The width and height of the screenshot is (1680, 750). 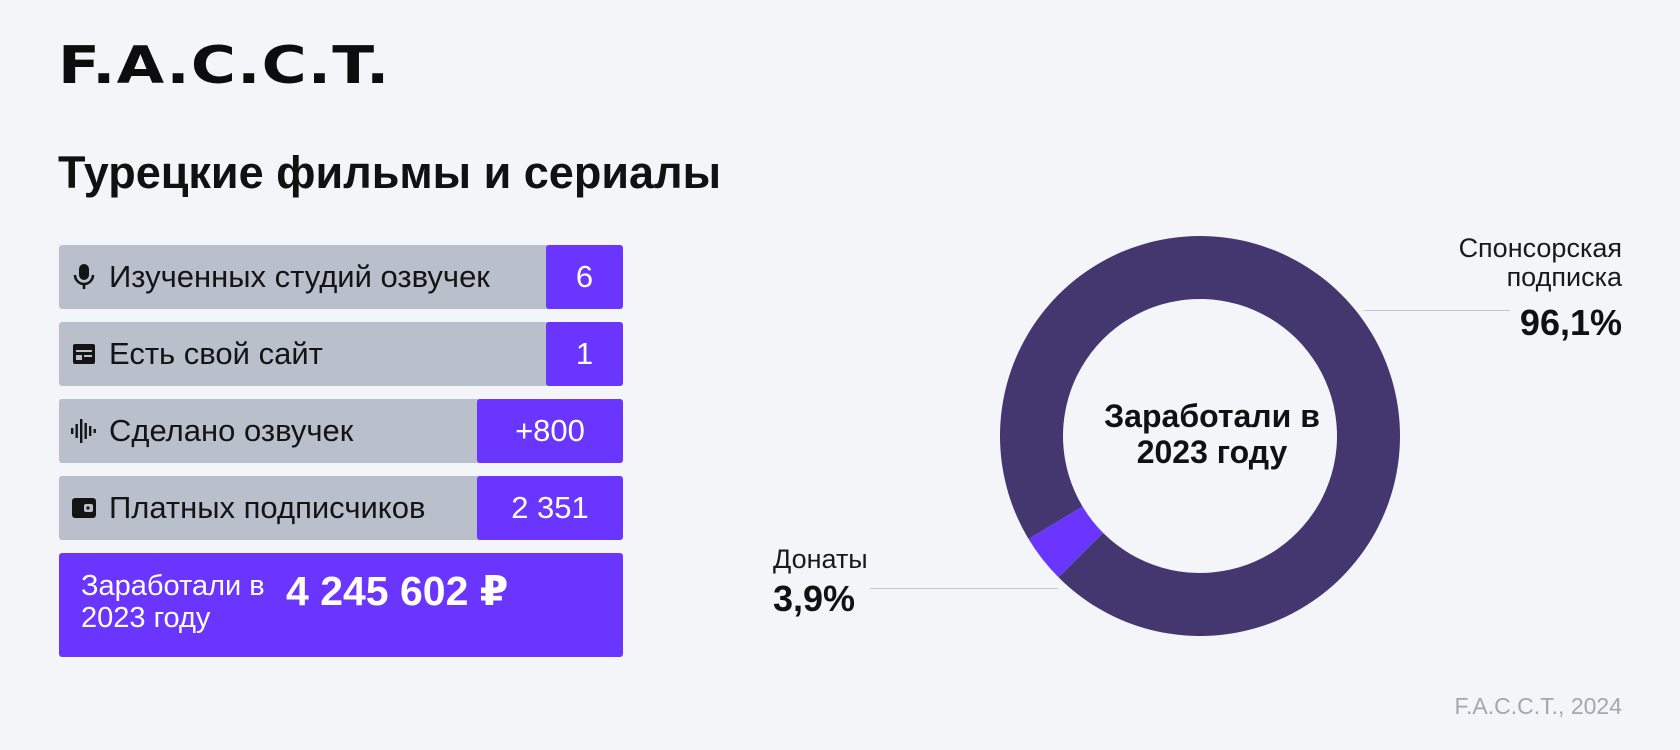 What do you see at coordinates (1212, 434) in the screenshot?
I see `donut-center-label: Заработали в 2023 году` at bounding box center [1212, 434].